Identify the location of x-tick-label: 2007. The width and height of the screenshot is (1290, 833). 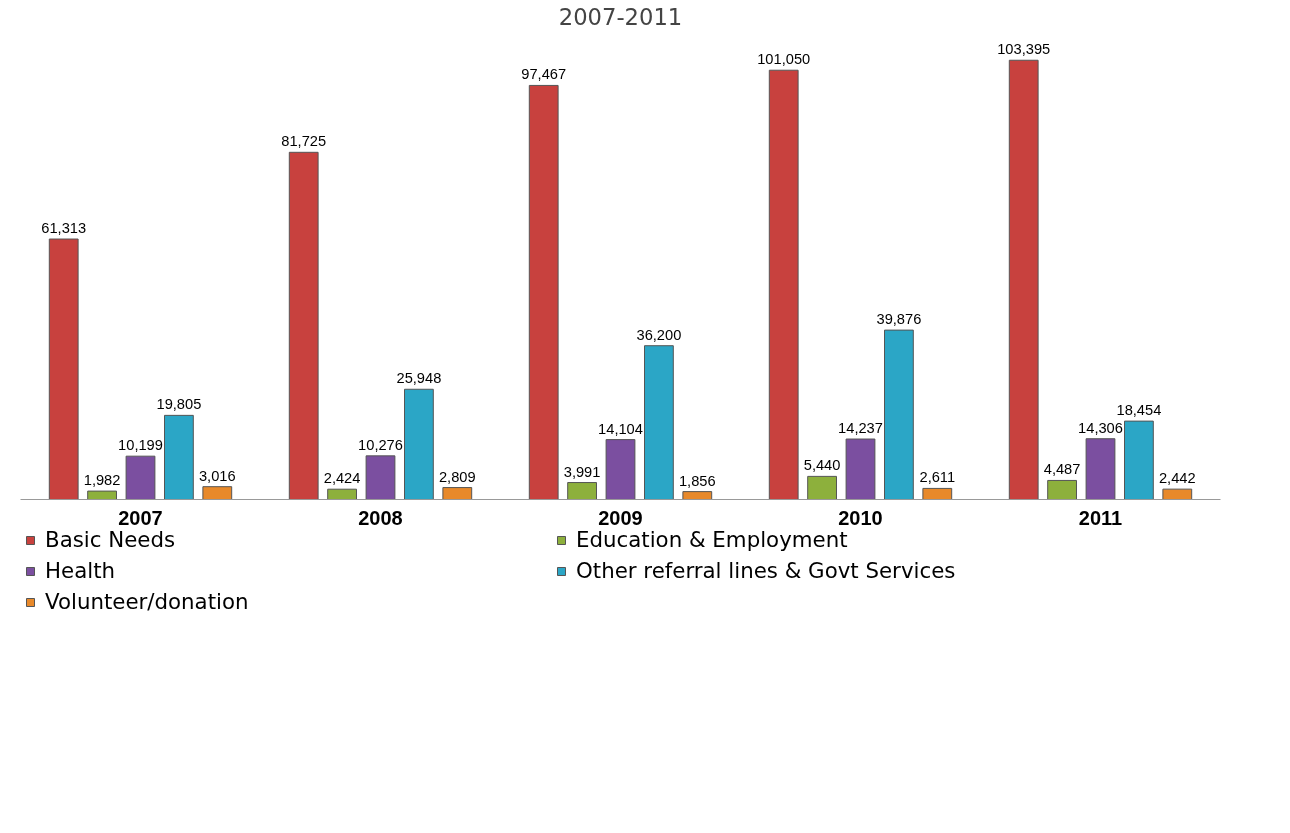
(140, 517).